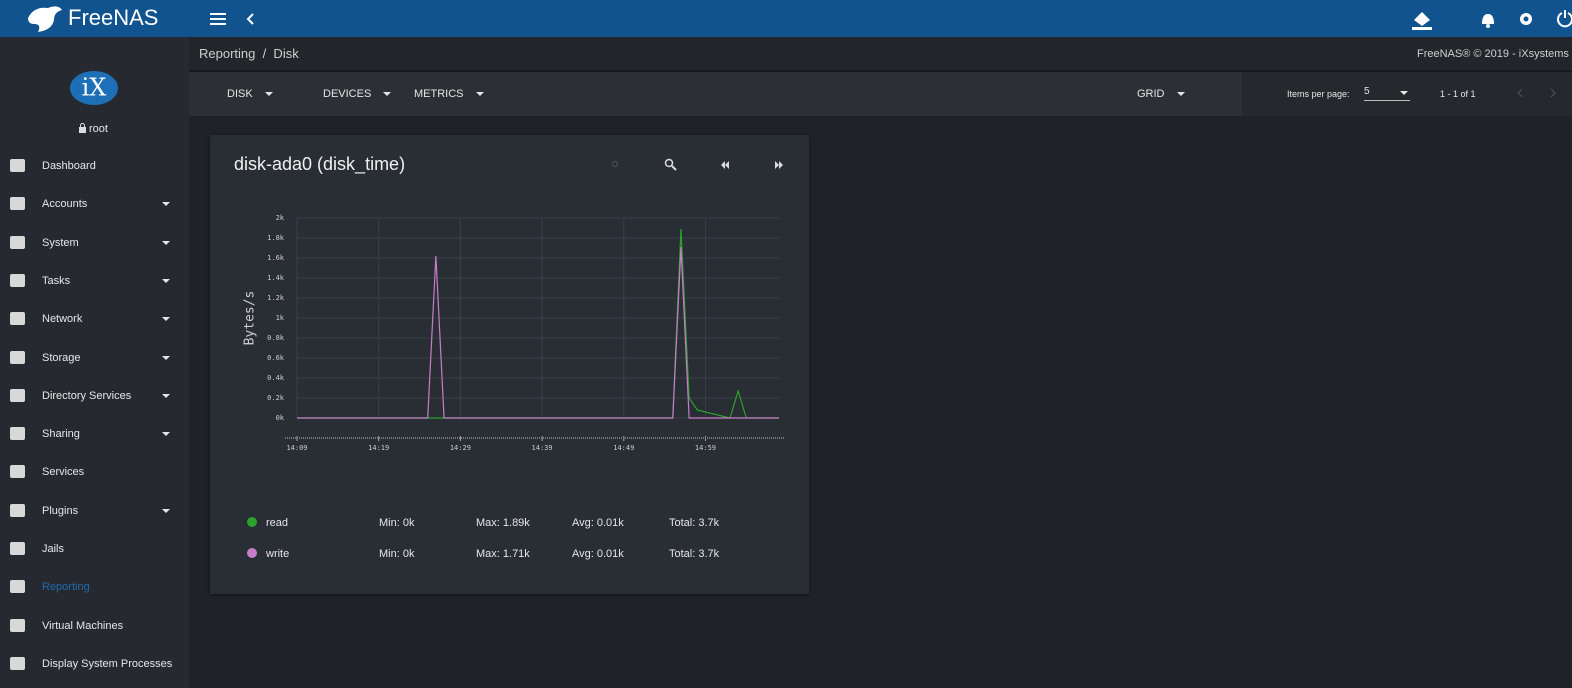 This screenshot has width=1572, height=688. Describe the element at coordinates (234, 19) in the screenshot. I see `menu-controls` at that location.